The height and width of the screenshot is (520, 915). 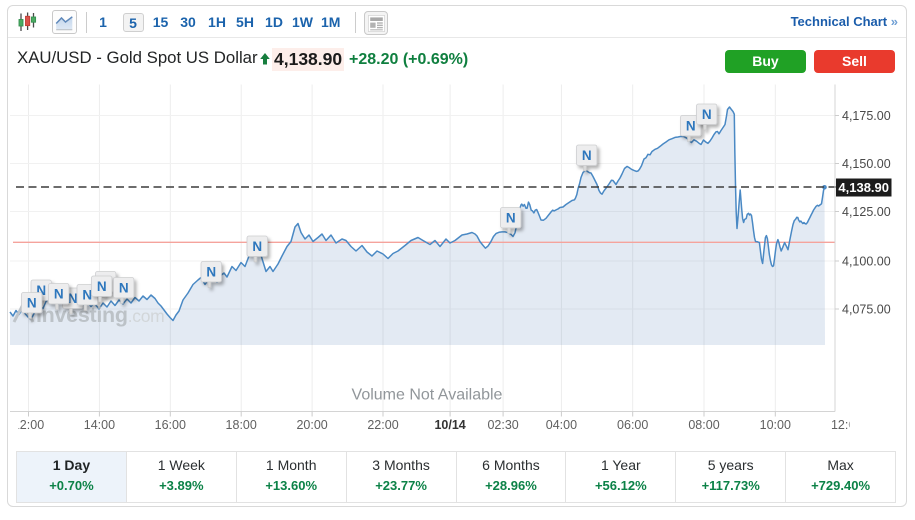 What do you see at coordinates (99, 425) in the screenshot?
I see `svg-text: 14:00` at bounding box center [99, 425].